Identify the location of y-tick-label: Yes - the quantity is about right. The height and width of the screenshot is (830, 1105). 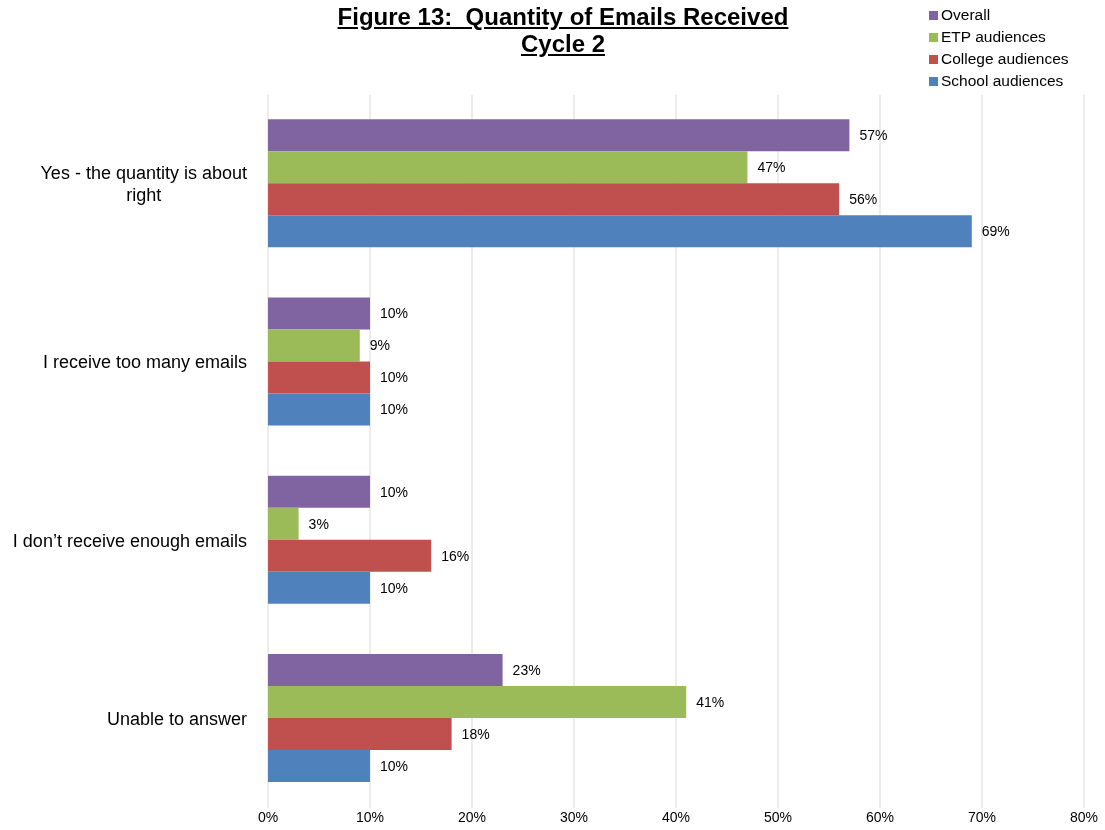
(144, 184).